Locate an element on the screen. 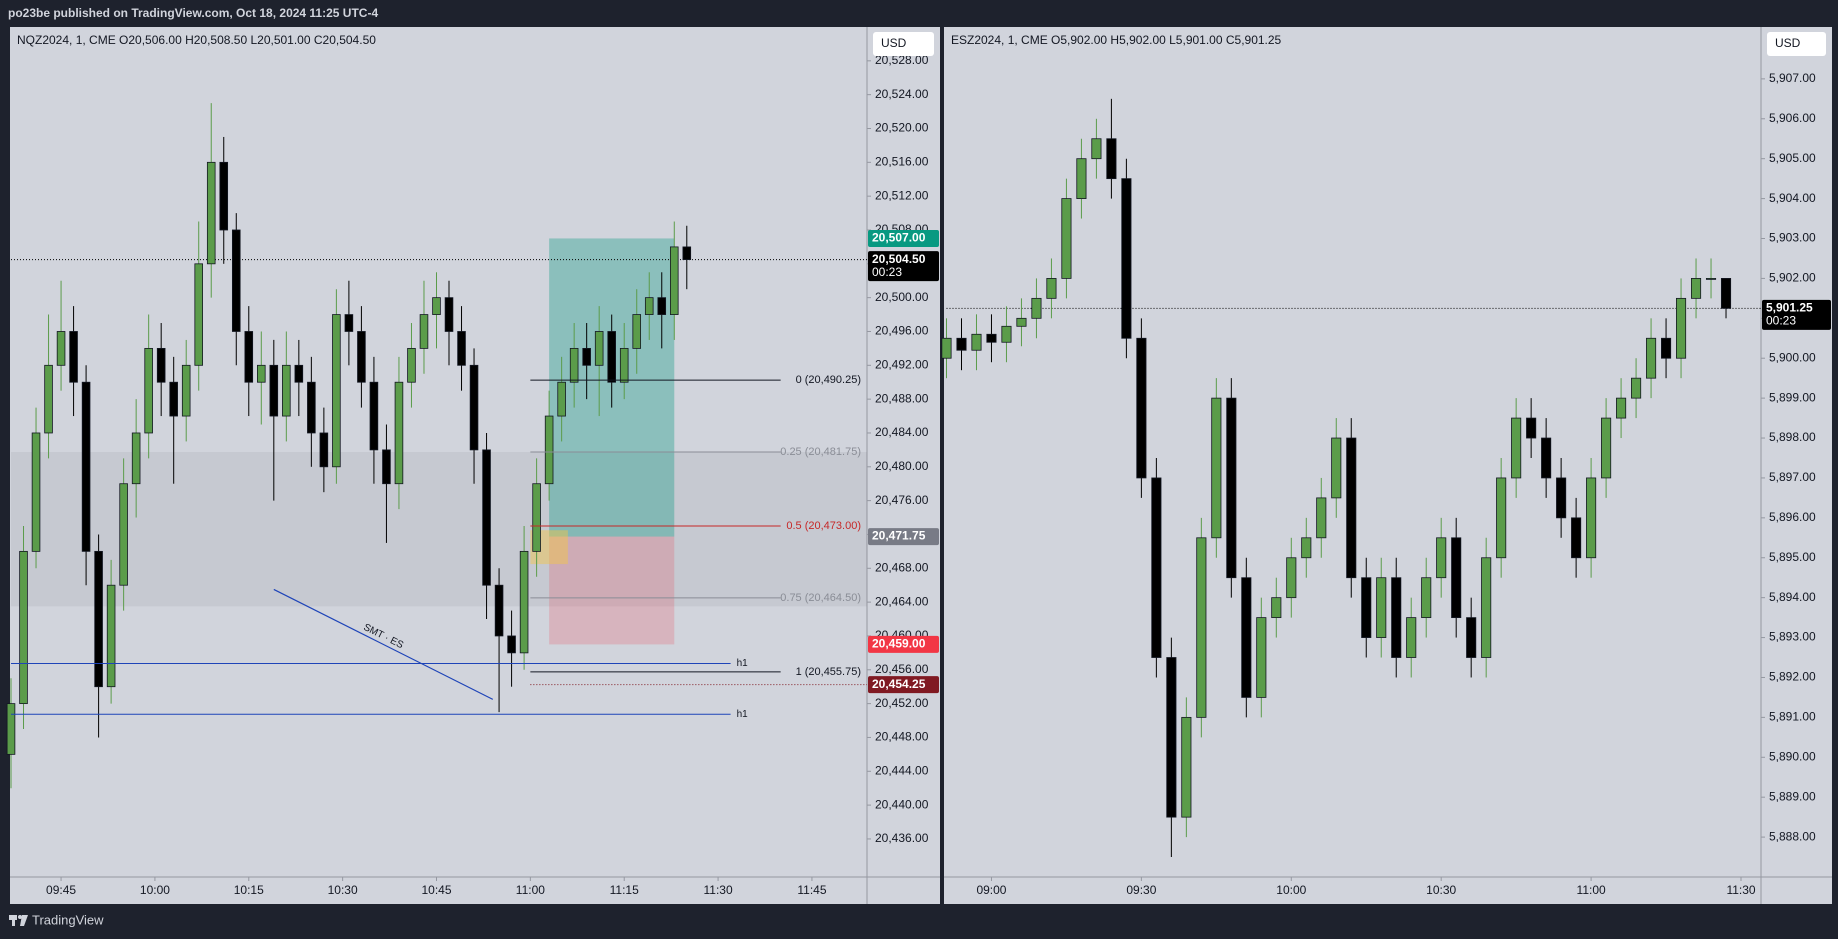  h-line-label: h1 is located at coordinates (743, 663).